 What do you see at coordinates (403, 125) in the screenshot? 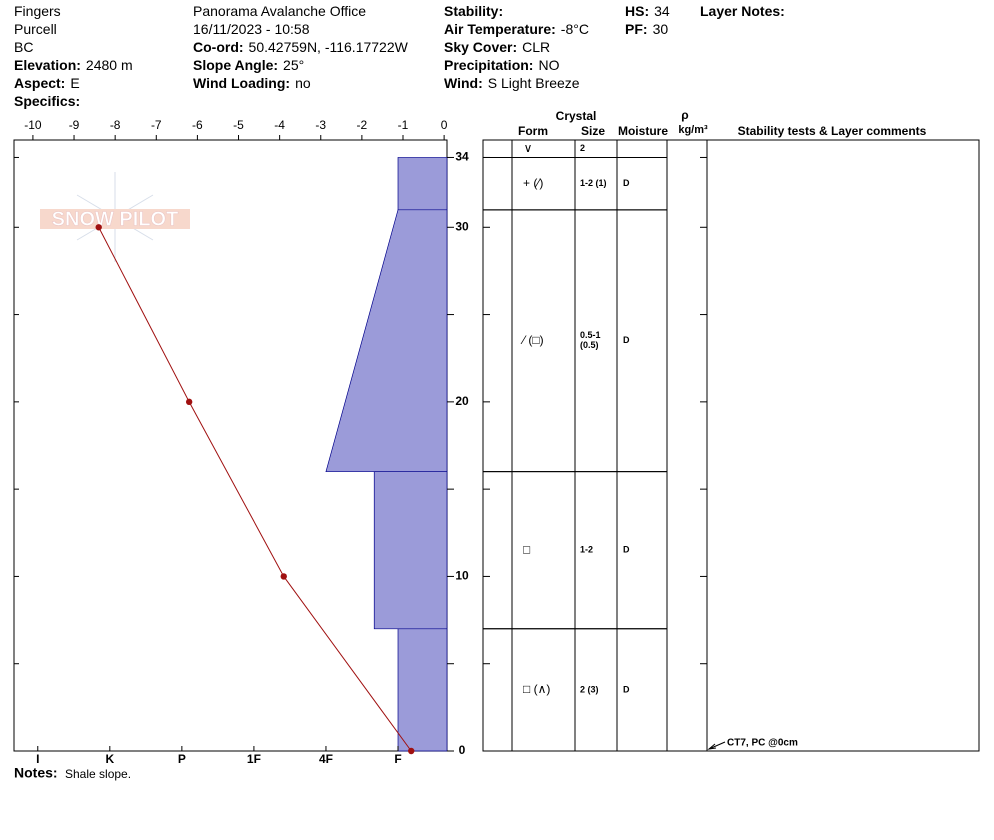
I see `x-tick-label: -1` at bounding box center [403, 125].